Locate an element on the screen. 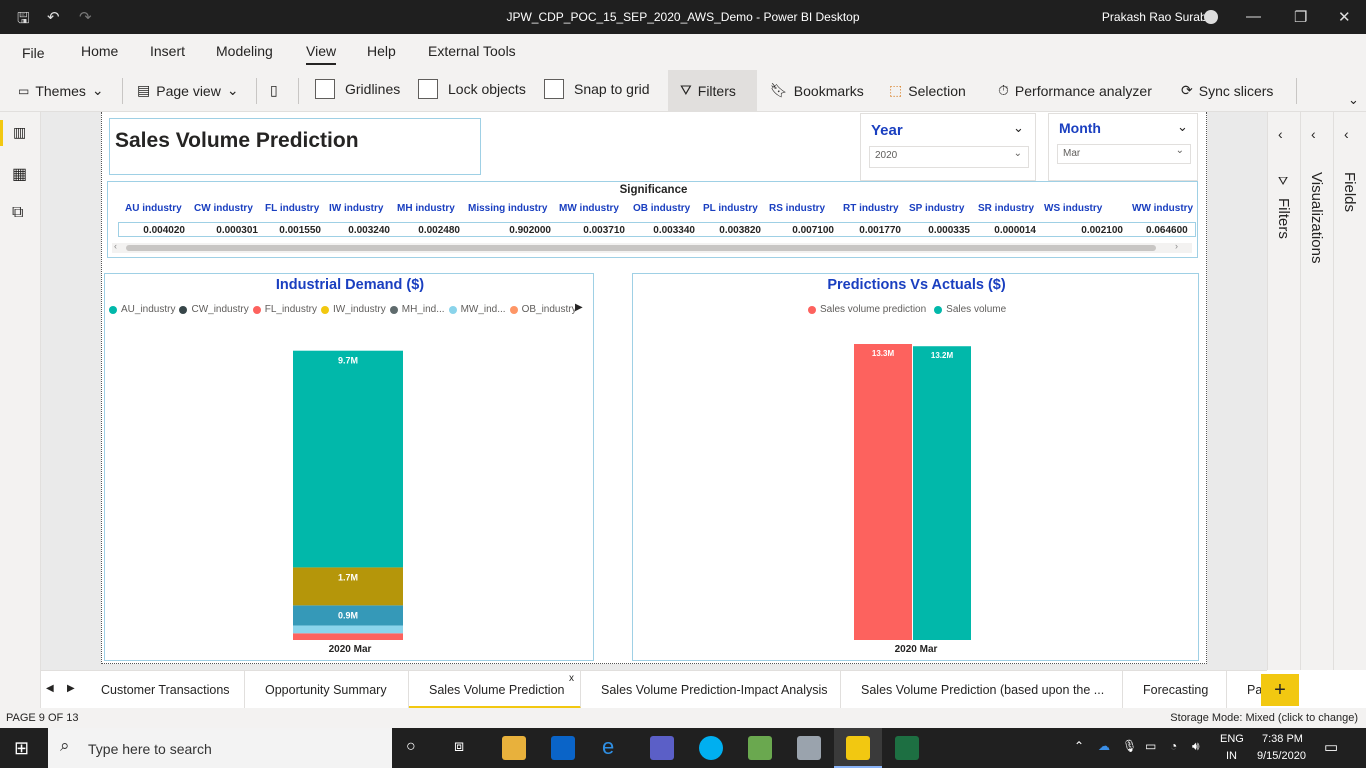  teams-icon is located at coordinates (662, 748).